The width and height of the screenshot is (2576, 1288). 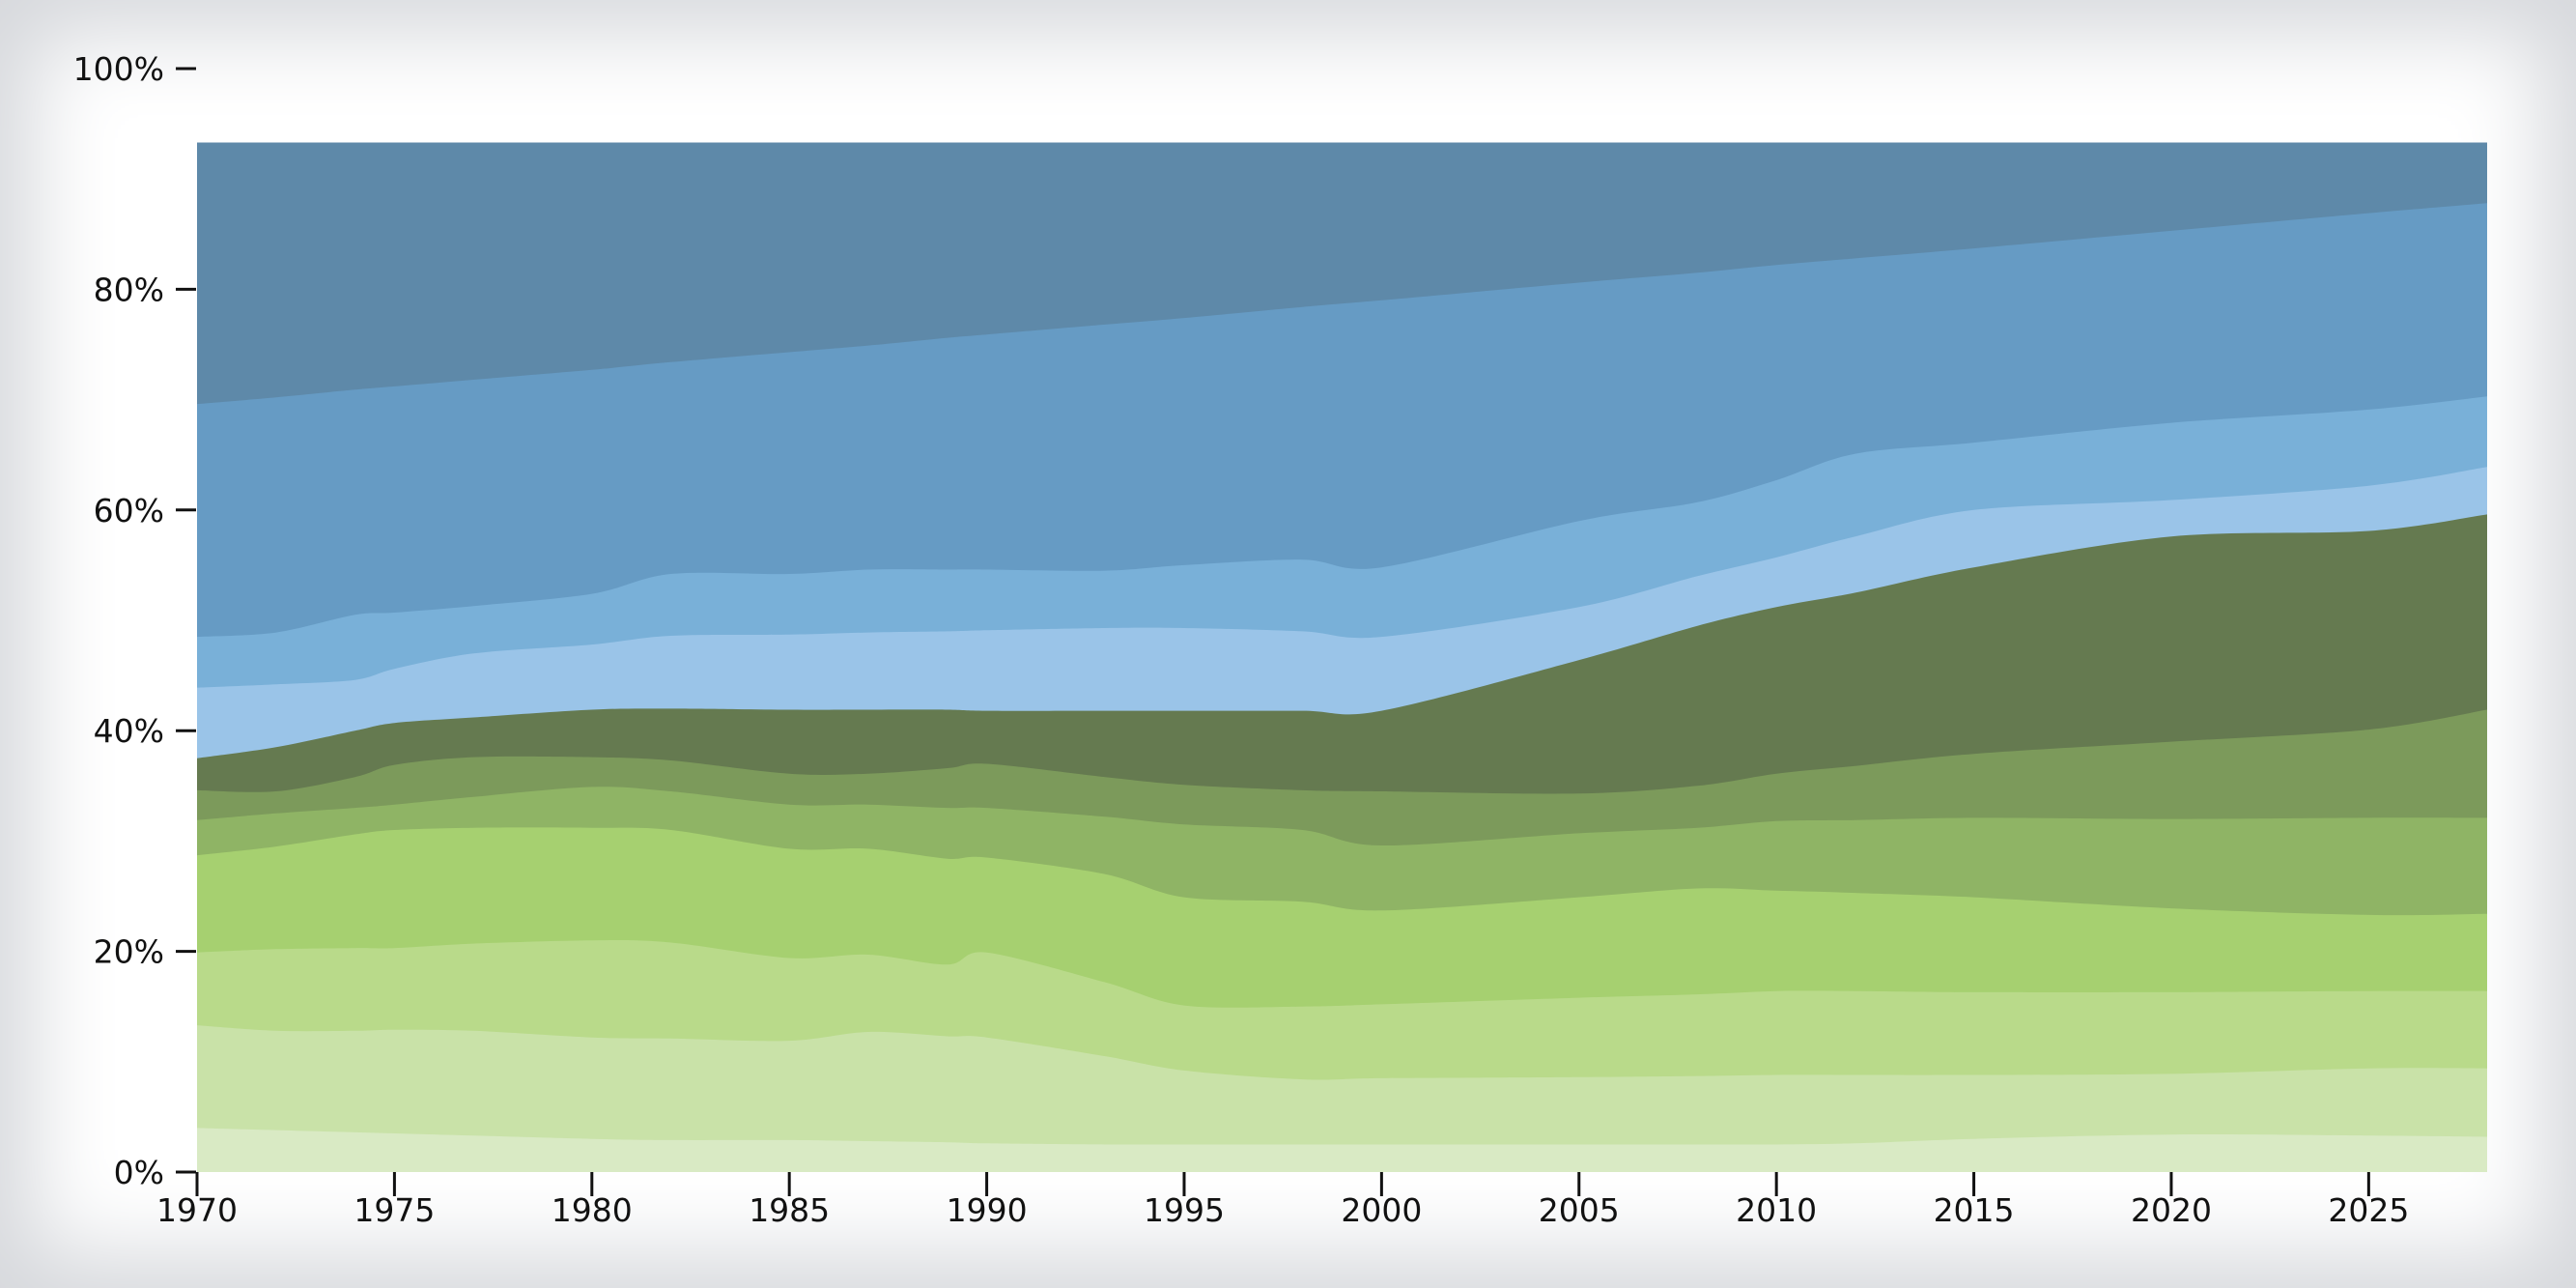 I want to click on y-tick-label: 60%, so click(x=129, y=511).